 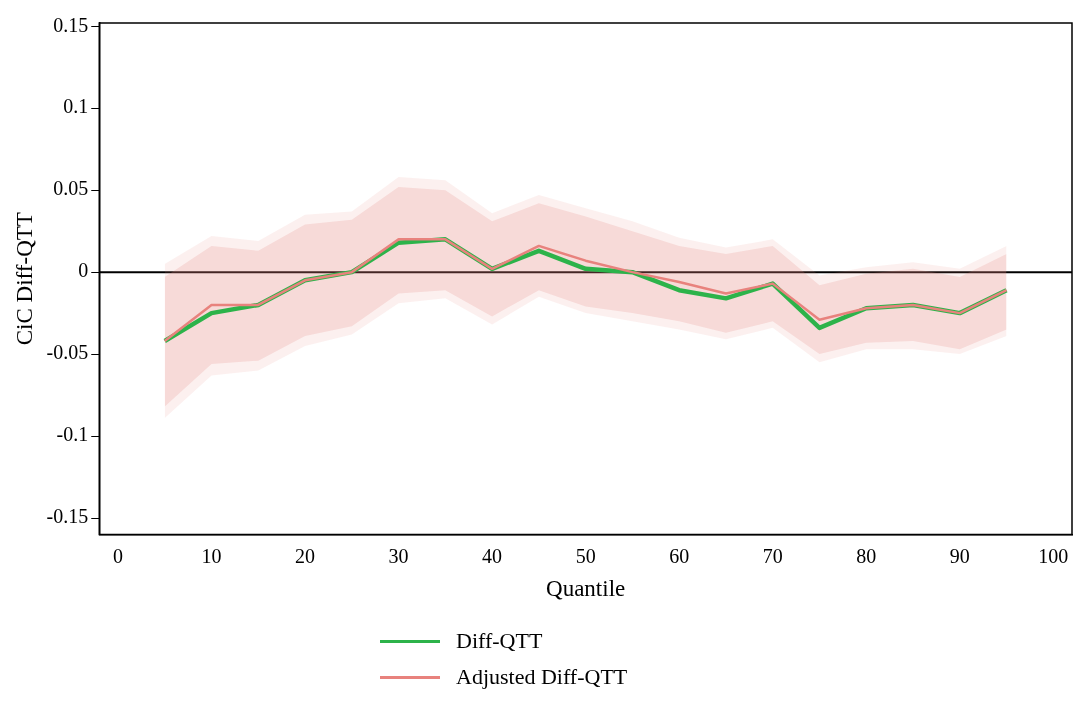 I want to click on x-tick-label: 60, so click(x=679, y=555).